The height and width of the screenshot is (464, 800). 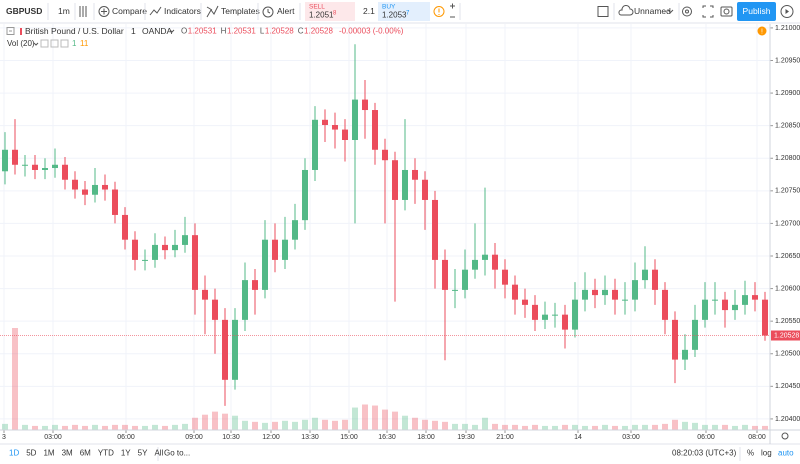 What do you see at coordinates (439, 11) in the screenshot?
I see `trade-info-icon` at bounding box center [439, 11].